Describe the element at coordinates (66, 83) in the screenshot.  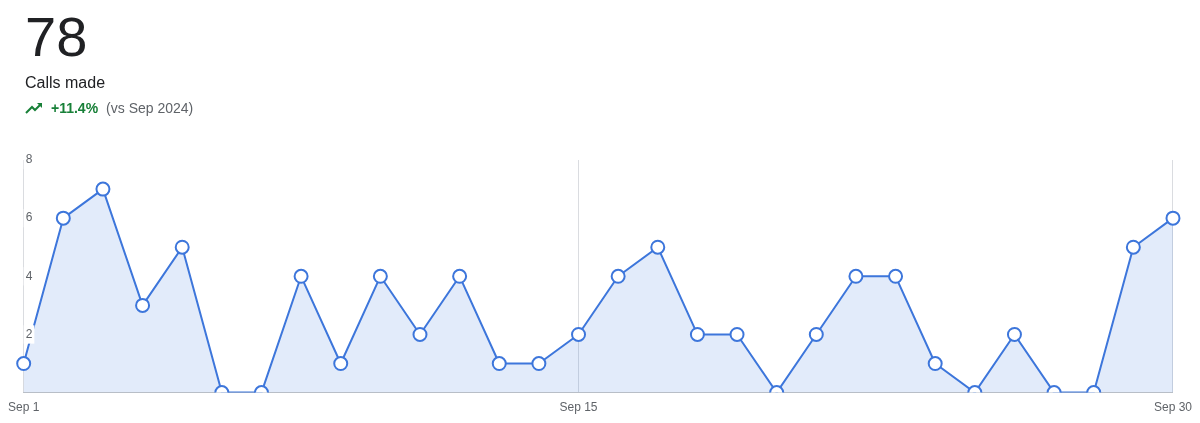
I see `chart-title: Calls made` at that location.